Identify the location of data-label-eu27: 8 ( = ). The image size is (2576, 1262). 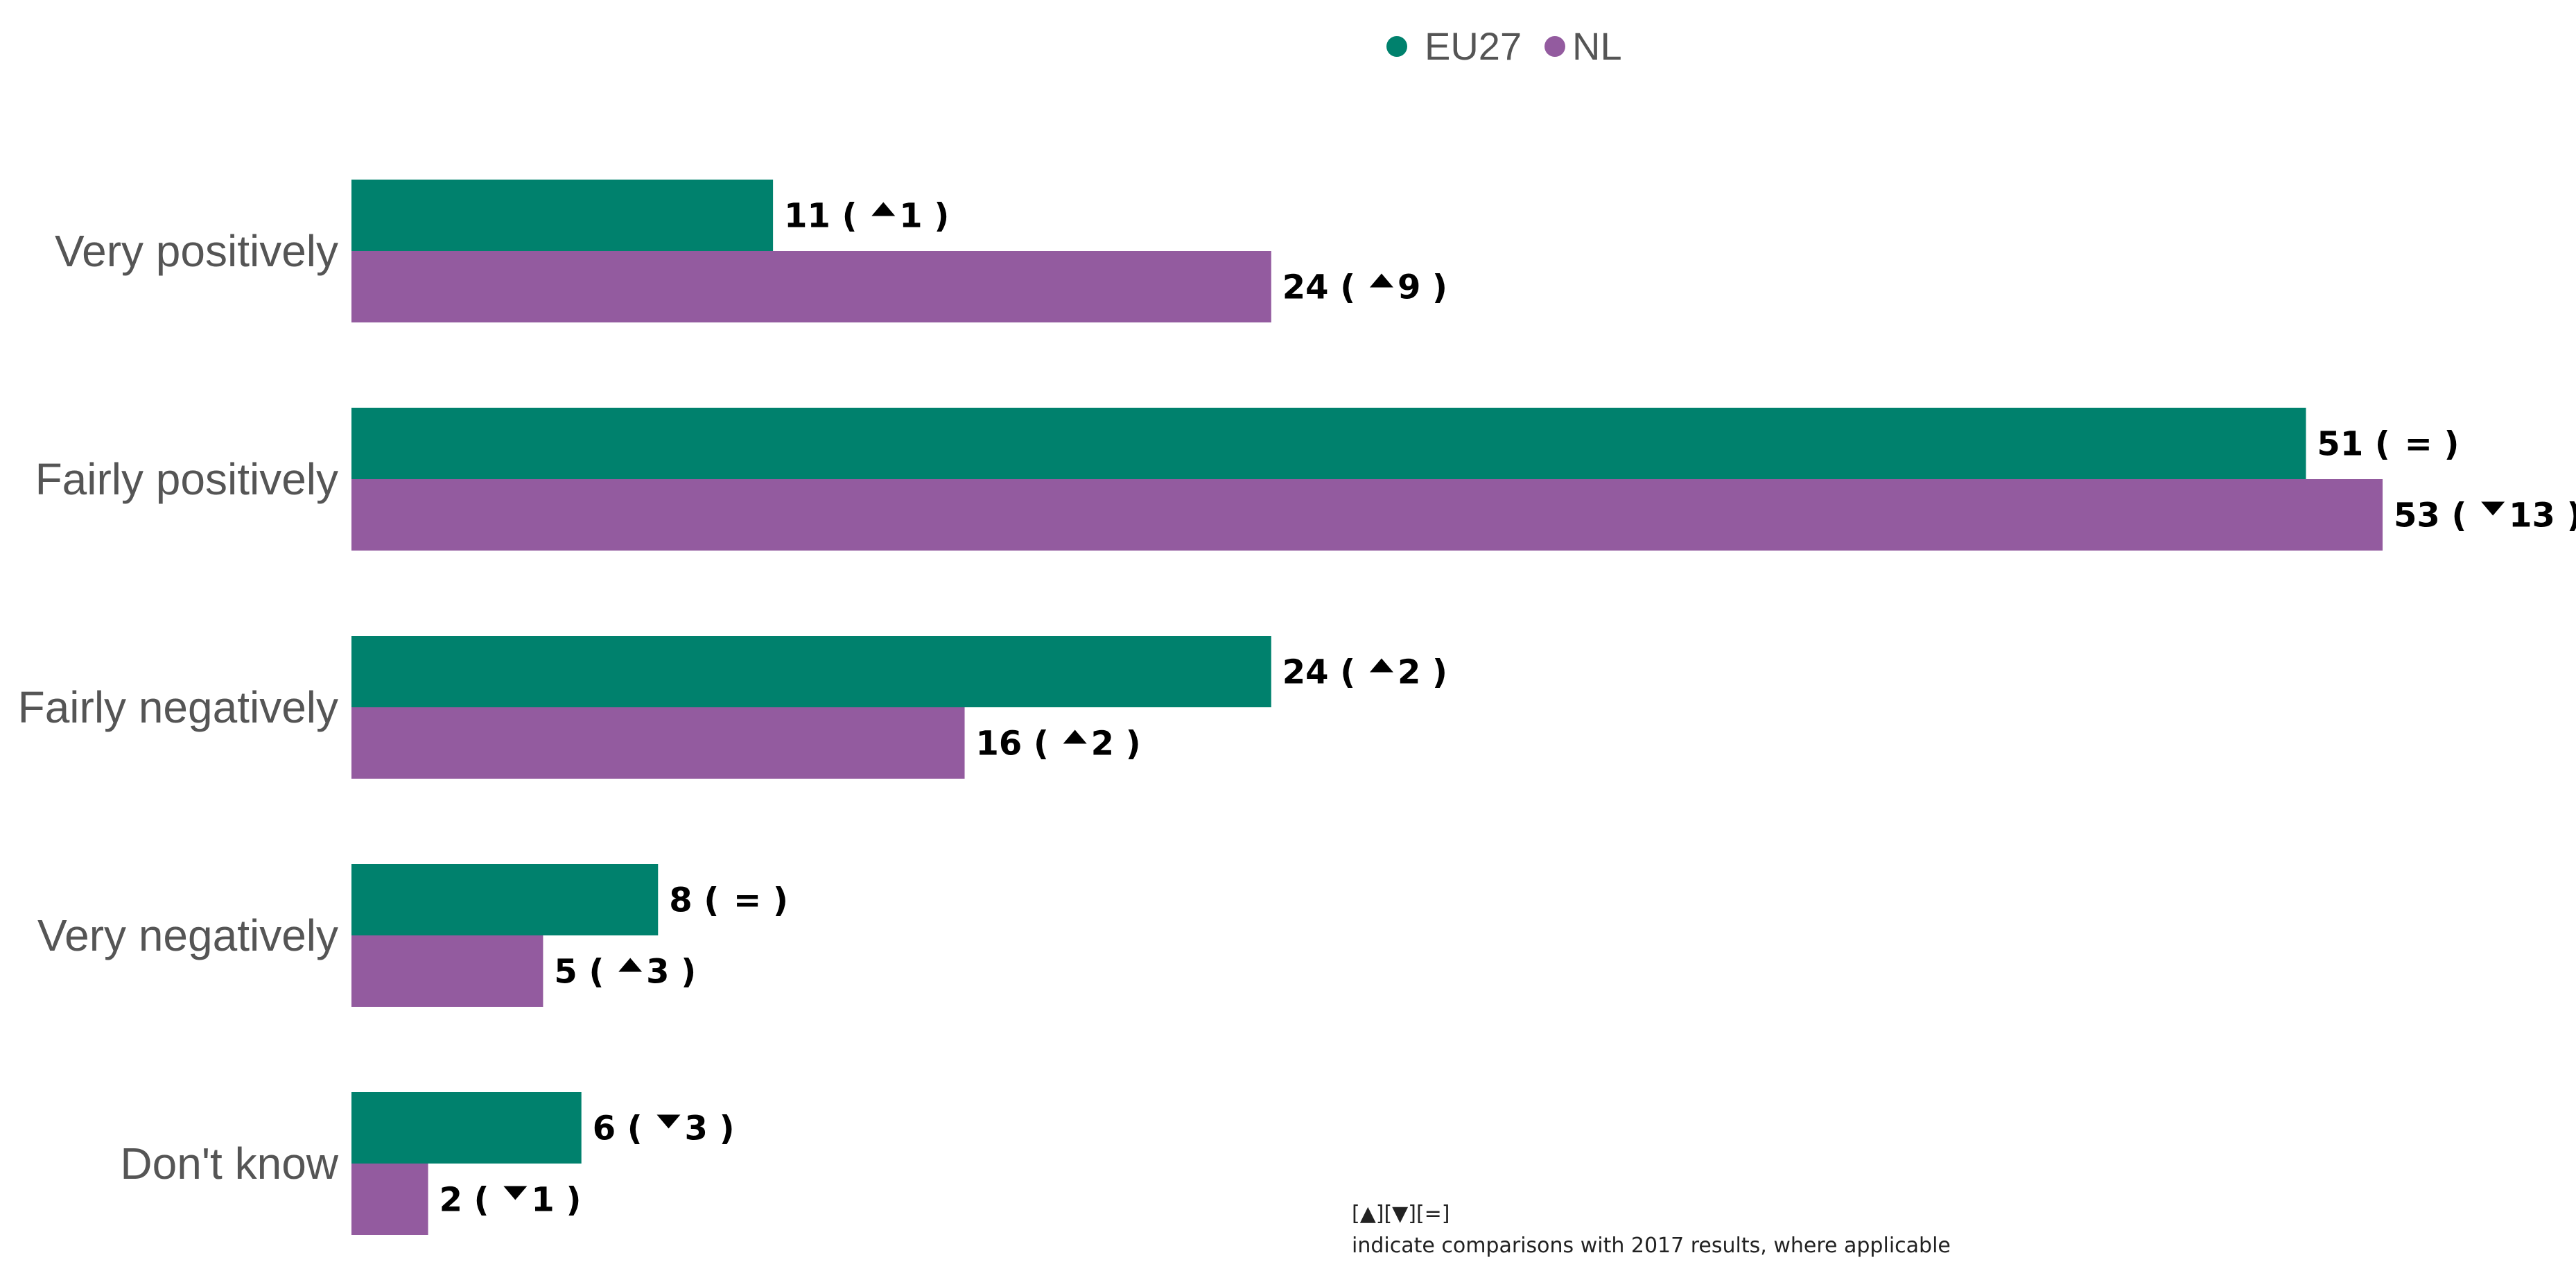
(728, 901).